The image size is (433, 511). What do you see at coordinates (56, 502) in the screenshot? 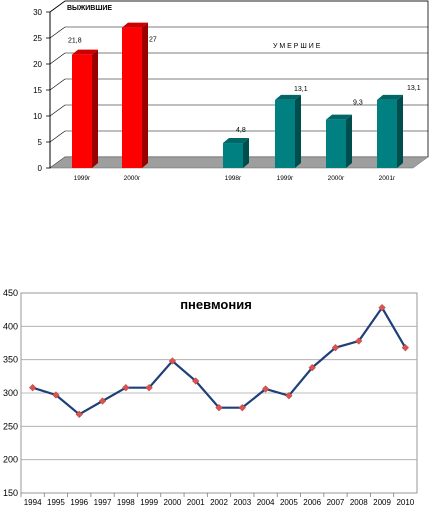
I see `x-tick-label: 1995` at bounding box center [56, 502].